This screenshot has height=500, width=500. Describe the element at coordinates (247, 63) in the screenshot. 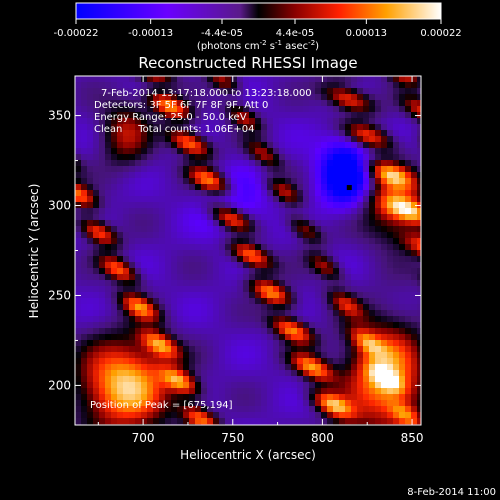

I see `chart-title: Reconstructed RHESSI Image` at that location.